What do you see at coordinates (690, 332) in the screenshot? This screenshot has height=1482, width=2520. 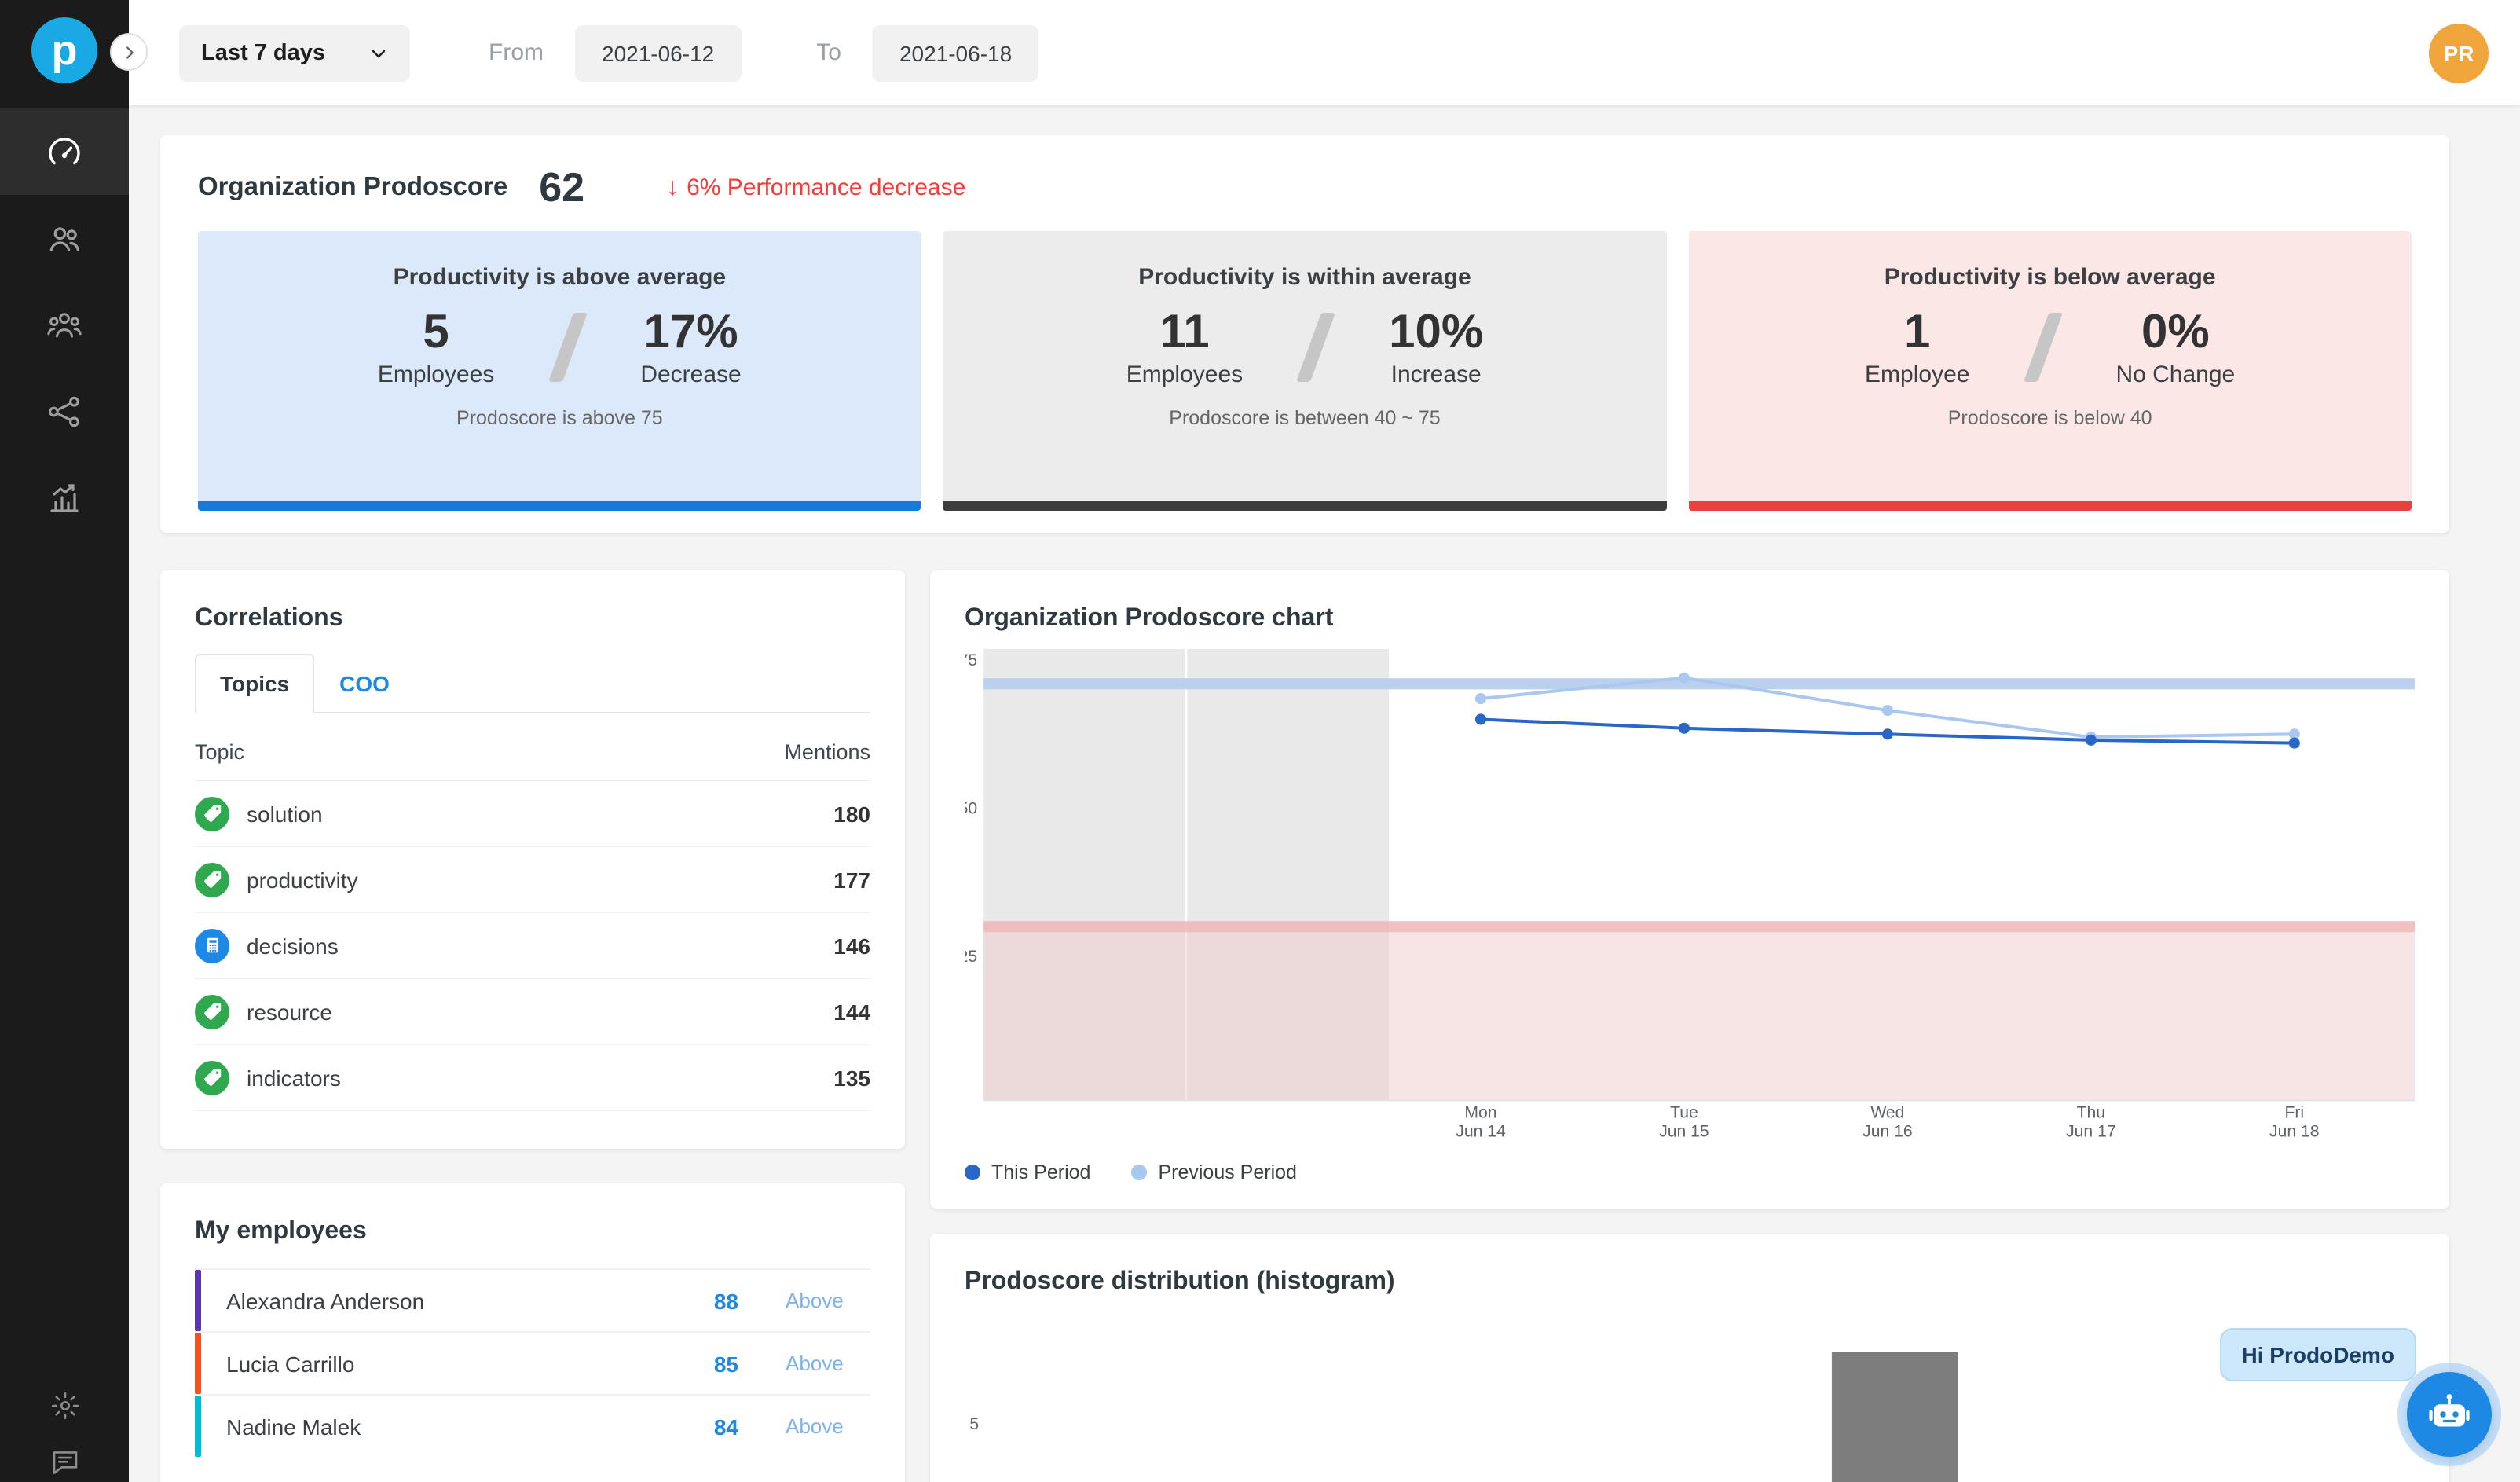 I see `percent-value: 17%` at bounding box center [690, 332].